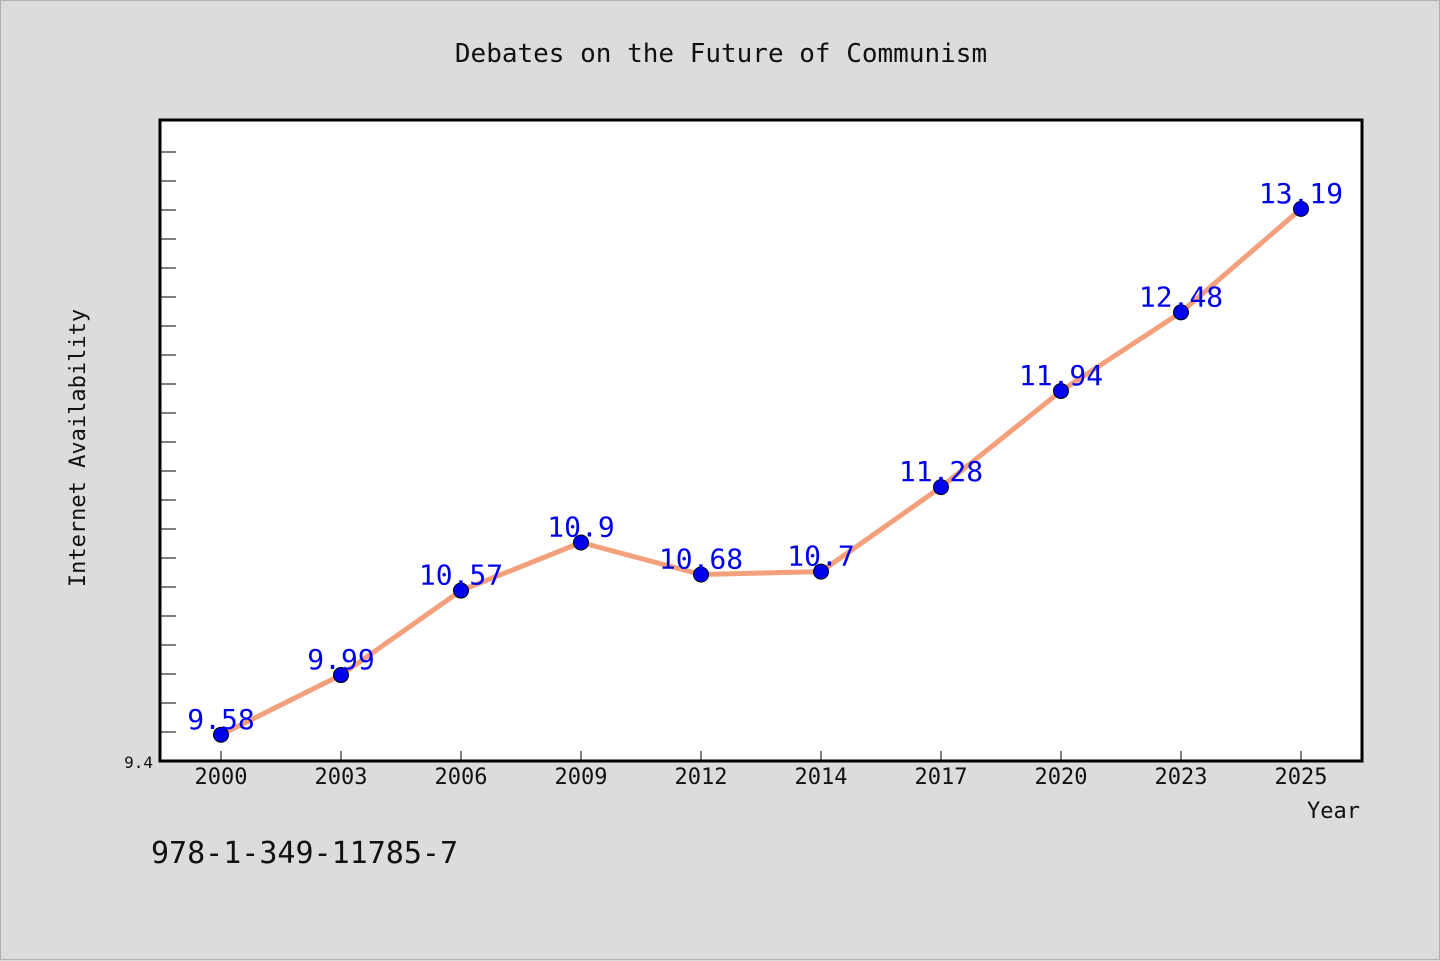 This screenshot has width=1440, height=961. I want to click on isbn-text: 978-1-349-11785-7, so click(304, 853).